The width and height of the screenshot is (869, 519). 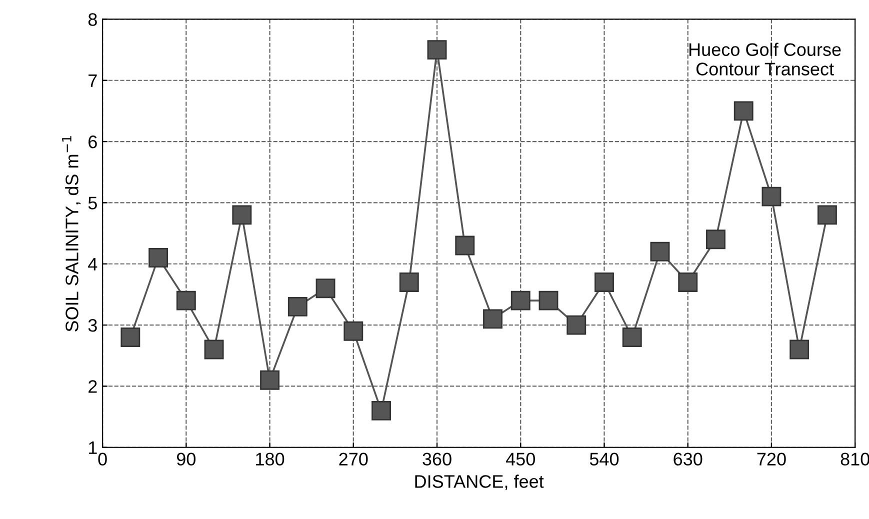 What do you see at coordinates (93, 264) in the screenshot?
I see `y-tick-label: 4` at bounding box center [93, 264].